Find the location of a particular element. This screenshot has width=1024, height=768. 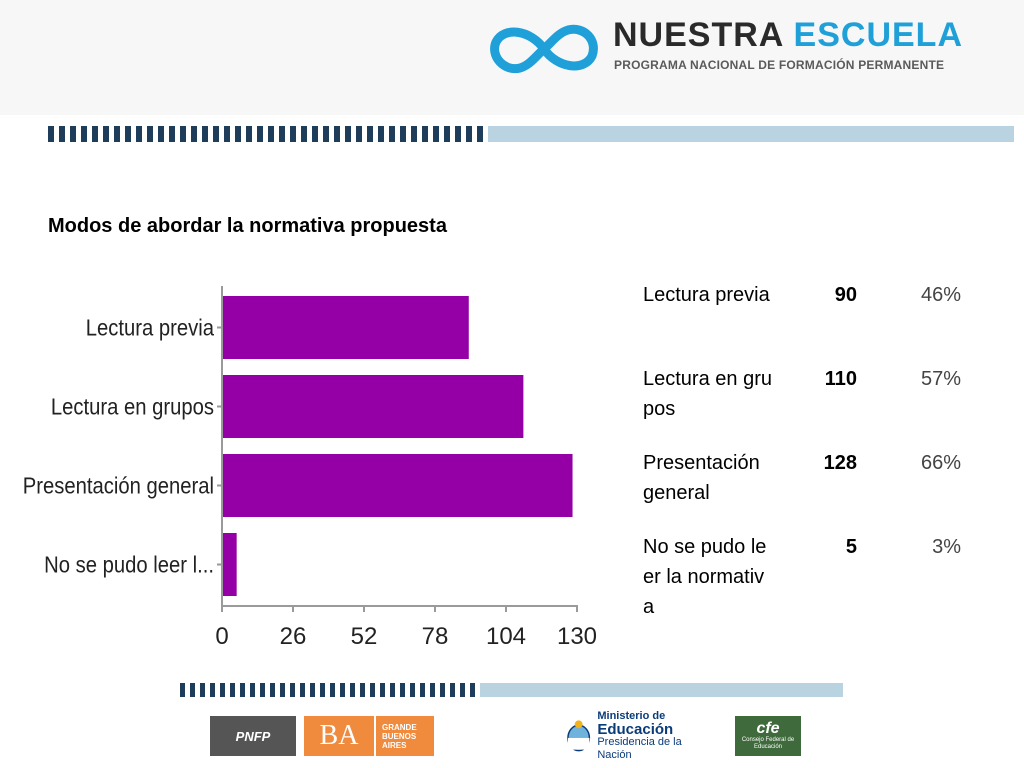

x-tick-label: 52 is located at coordinates (364, 636).